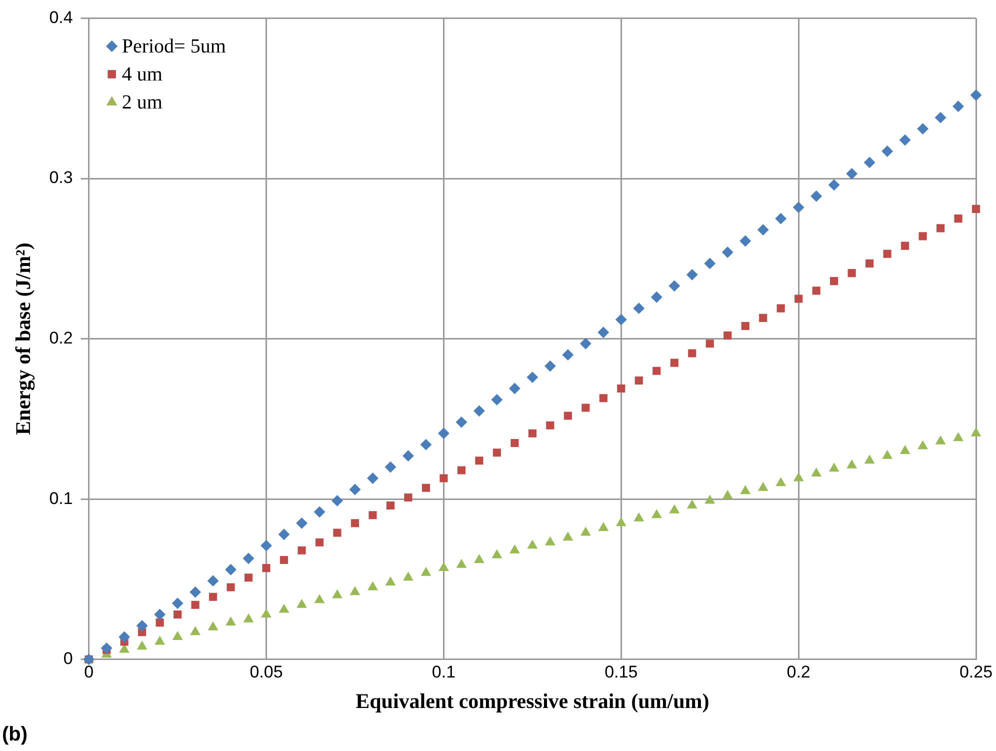 The width and height of the screenshot is (996, 751). Describe the element at coordinates (23, 338) in the screenshot. I see `y-axis-title: Energy of base (J/m²)` at that location.